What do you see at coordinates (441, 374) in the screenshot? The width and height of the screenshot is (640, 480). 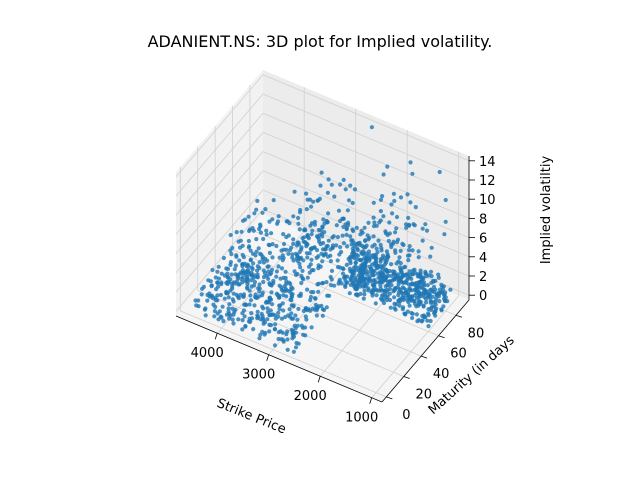 I see `y-tick-label: 40` at bounding box center [441, 374].